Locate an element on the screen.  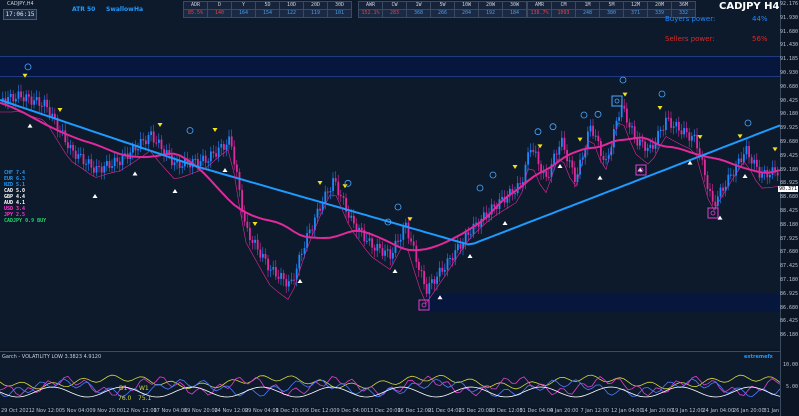
strength-entry: USD 3.4 is located at coordinates (15, 209).